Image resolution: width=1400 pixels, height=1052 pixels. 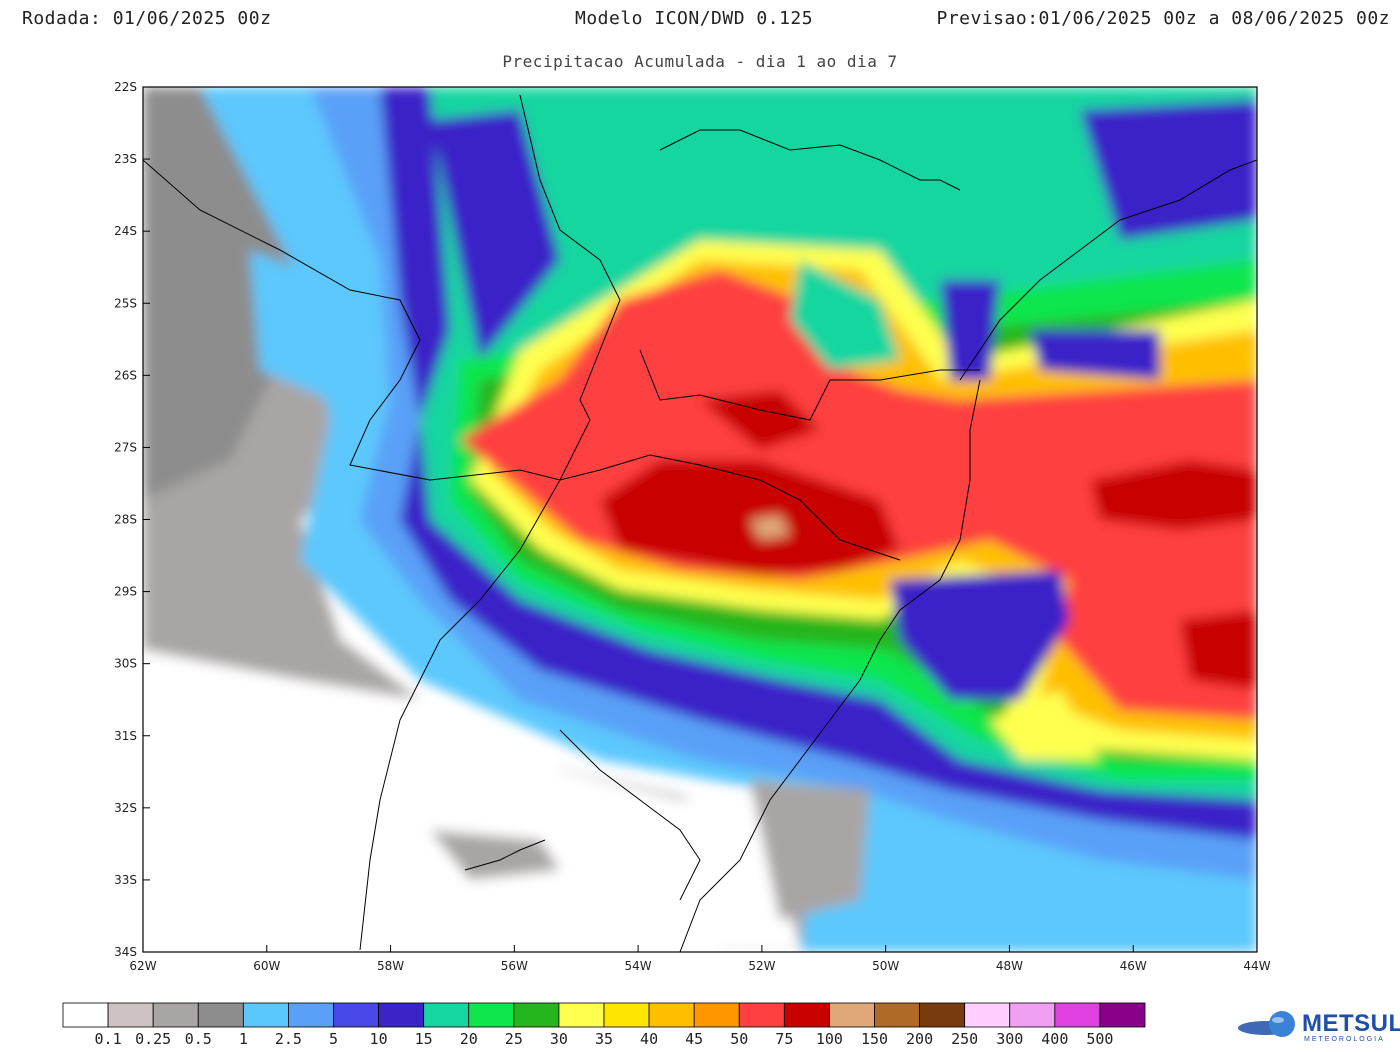 What do you see at coordinates (125, 231) in the screenshot?
I see `lat-label: 24S` at bounding box center [125, 231].